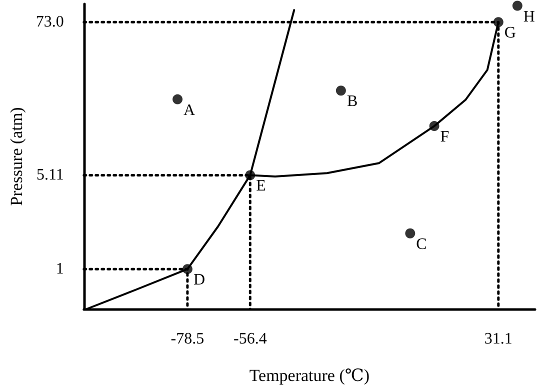 The image size is (547, 389). What do you see at coordinates (187, 339) in the screenshot?
I see `x-tick-label: -78.5` at bounding box center [187, 339].